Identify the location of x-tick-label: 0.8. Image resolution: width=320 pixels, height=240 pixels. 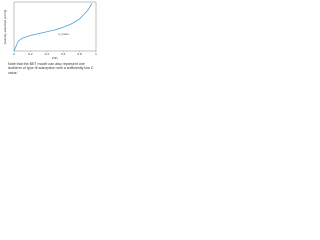
(80, 54).